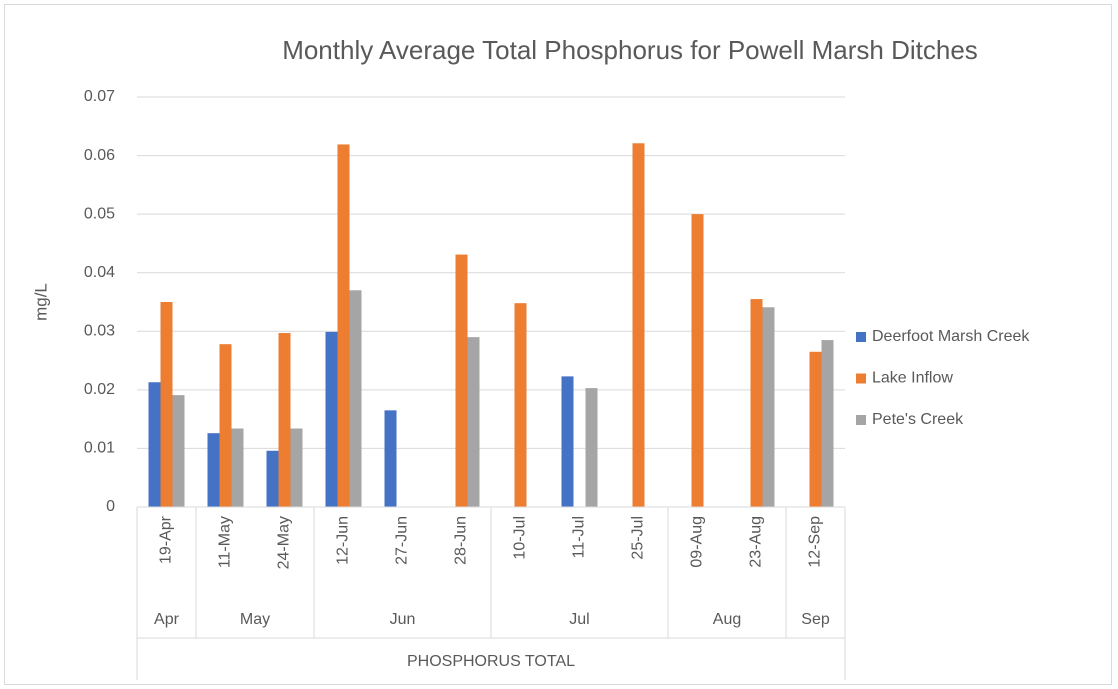  I want to click on x-tick-label: 24-May, so click(284, 542).